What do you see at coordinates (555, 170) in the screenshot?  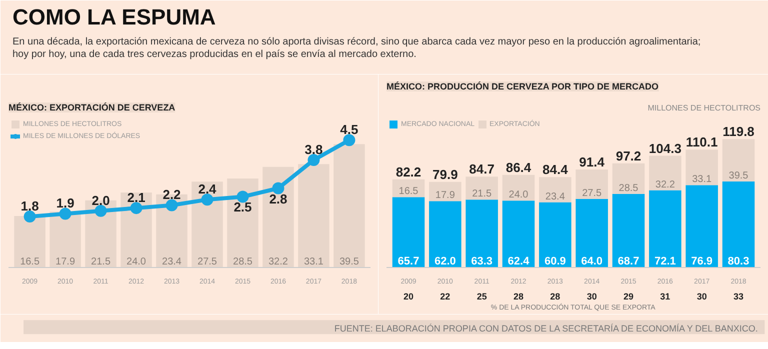 I see `total-label: 84.4` at bounding box center [555, 170].